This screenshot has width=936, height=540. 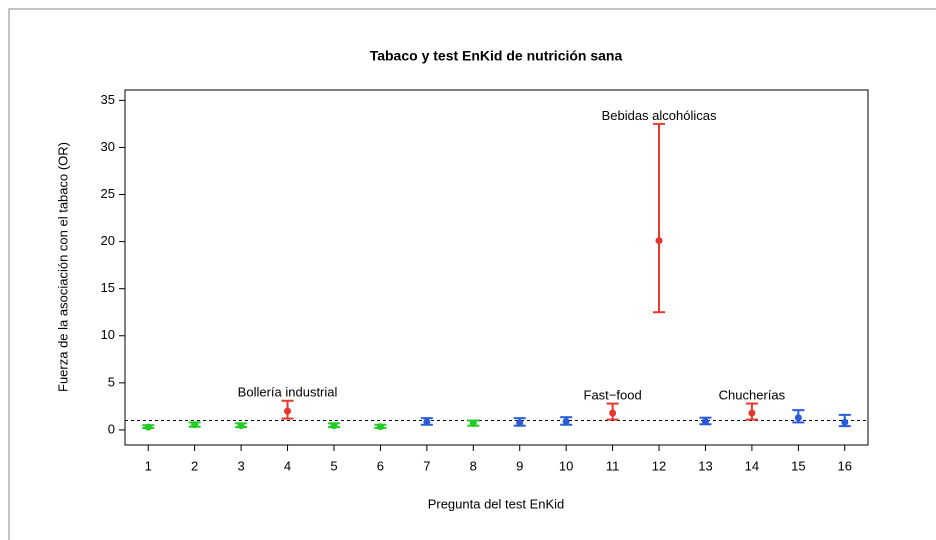 What do you see at coordinates (111, 381) in the screenshot?
I see `y-tick-label: 5` at bounding box center [111, 381].